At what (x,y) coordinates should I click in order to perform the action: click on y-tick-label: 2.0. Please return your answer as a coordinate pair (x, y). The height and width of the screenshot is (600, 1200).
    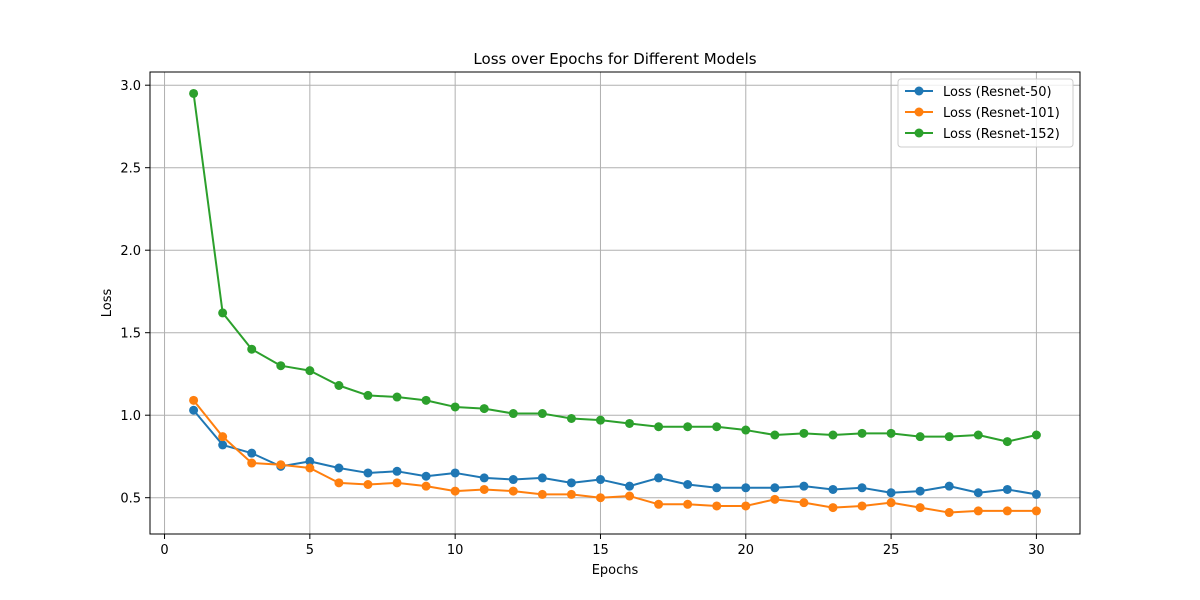
    Looking at the image, I should click on (130, 251).